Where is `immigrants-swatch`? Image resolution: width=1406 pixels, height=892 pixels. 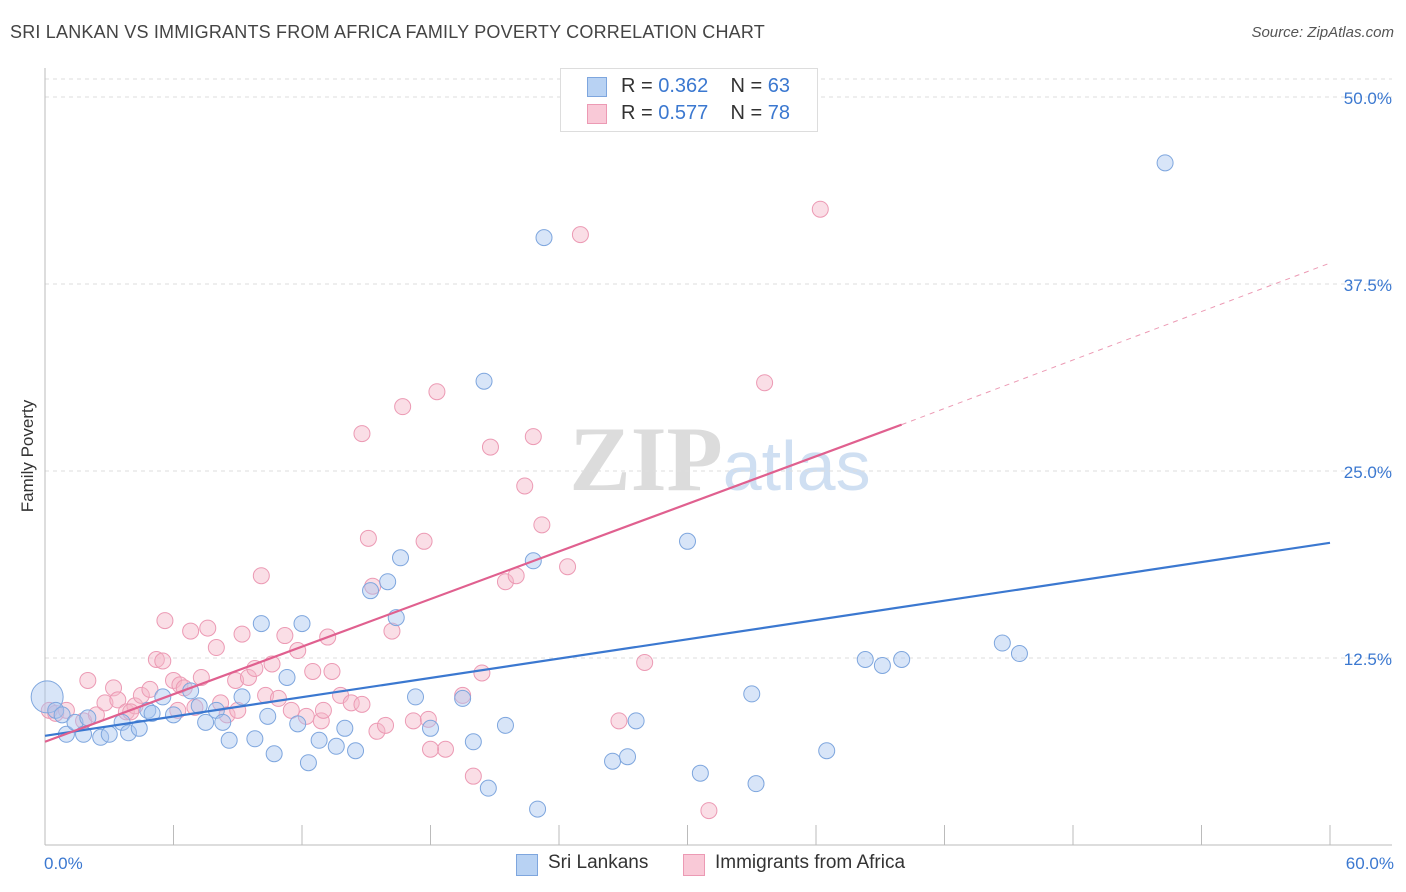 immigrants-swatch is located at coordinates (694, 865).